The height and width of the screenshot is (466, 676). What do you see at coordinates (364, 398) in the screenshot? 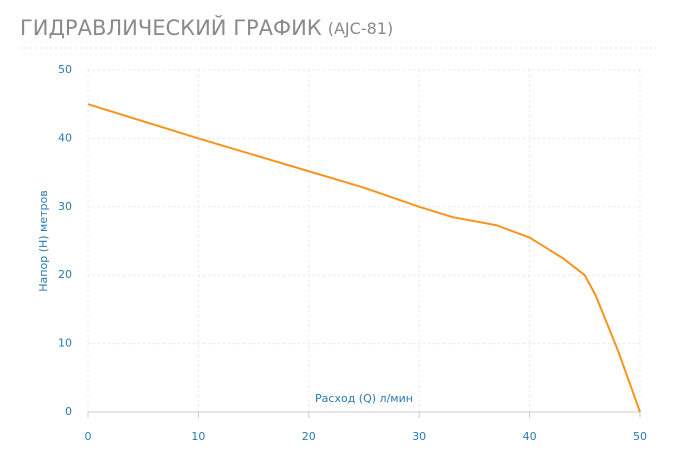
I see `x-axis-label: Расход (Q) л/мин` at bounding box center [364, 398].